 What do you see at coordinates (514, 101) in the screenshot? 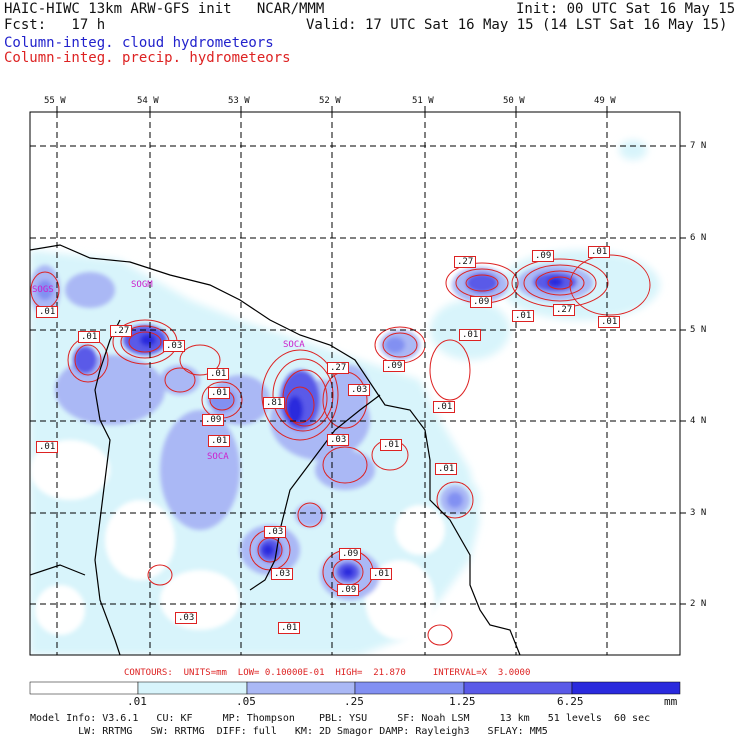
I see `lon-label: 50 W` at bounding box center [514, 101].